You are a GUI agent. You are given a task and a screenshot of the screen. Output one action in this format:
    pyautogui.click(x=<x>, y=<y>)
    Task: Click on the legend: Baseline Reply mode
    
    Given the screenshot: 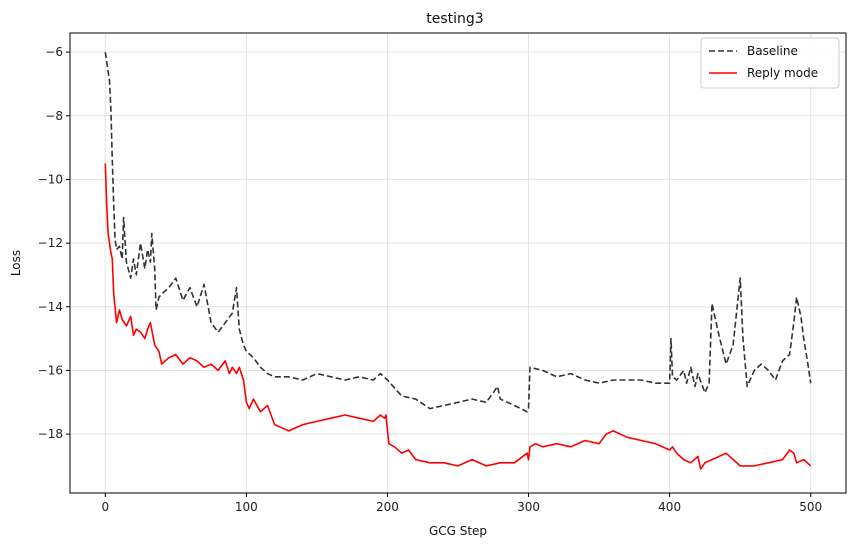 What is the action you would take?
    pyautogui.click(x=770, y=63)
    